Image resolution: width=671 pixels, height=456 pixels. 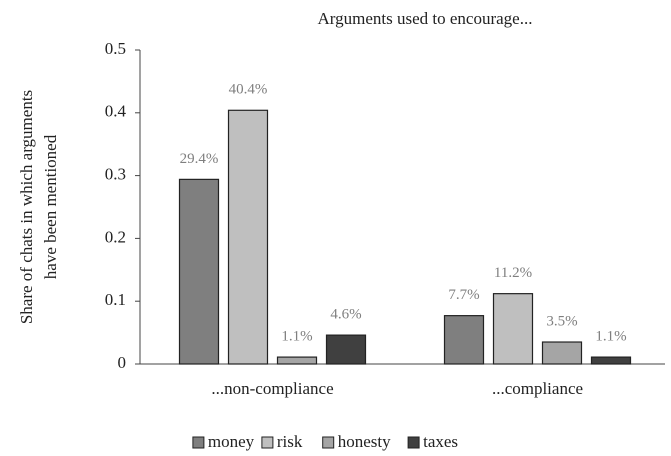 What do you see at coordinates (561, 321) in the screenshot?
I see `value-label: 3.5%` at bounding box center [561, 321].